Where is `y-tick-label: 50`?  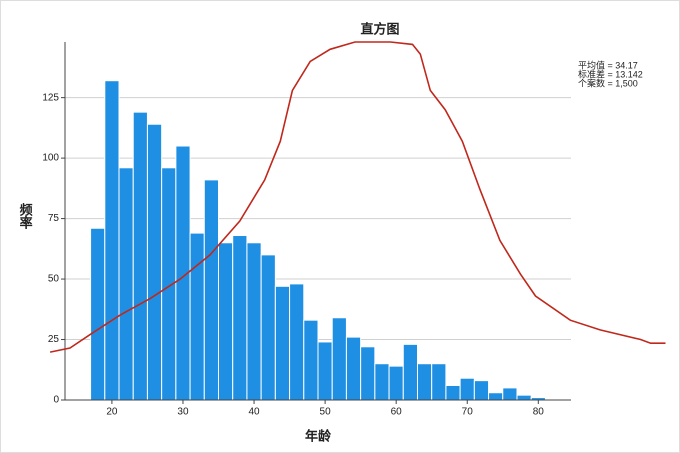 y-tick-label: 50 is located at coordinates (54, 279).